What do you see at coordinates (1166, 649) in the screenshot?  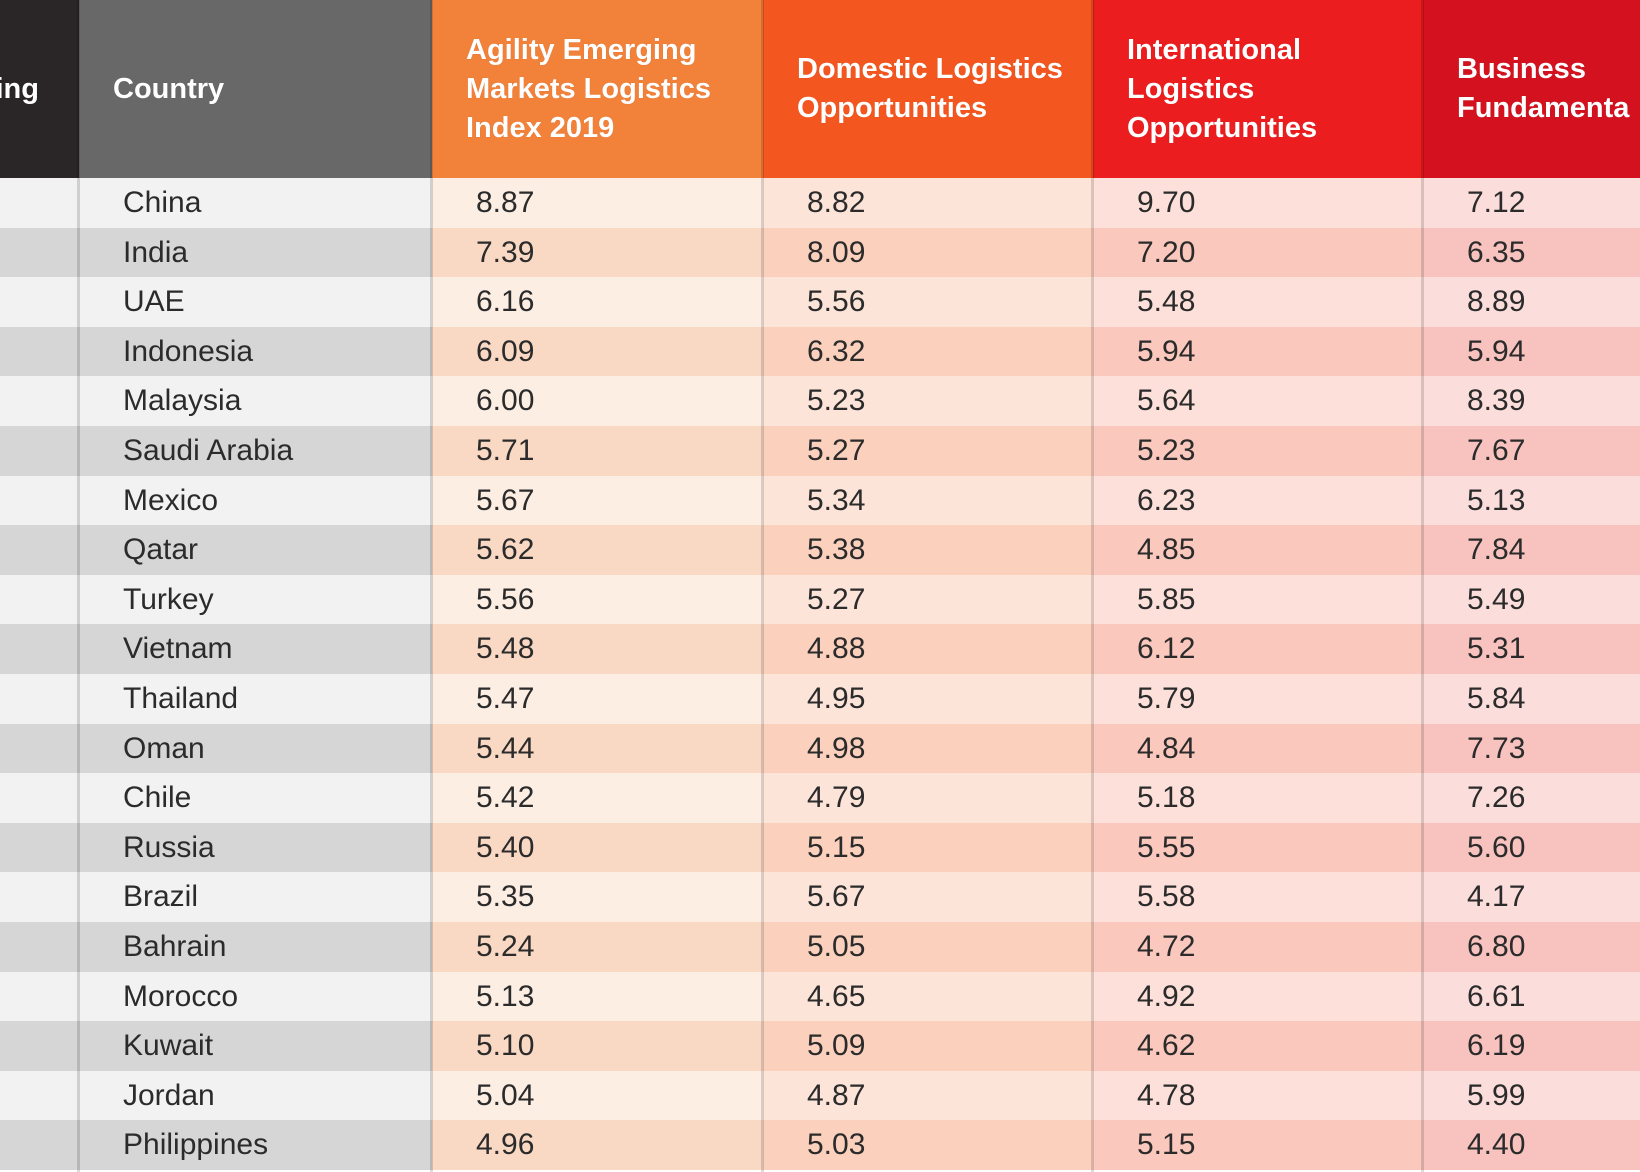 I see `international-value: 6.12` at bounding box center [1166, 649].